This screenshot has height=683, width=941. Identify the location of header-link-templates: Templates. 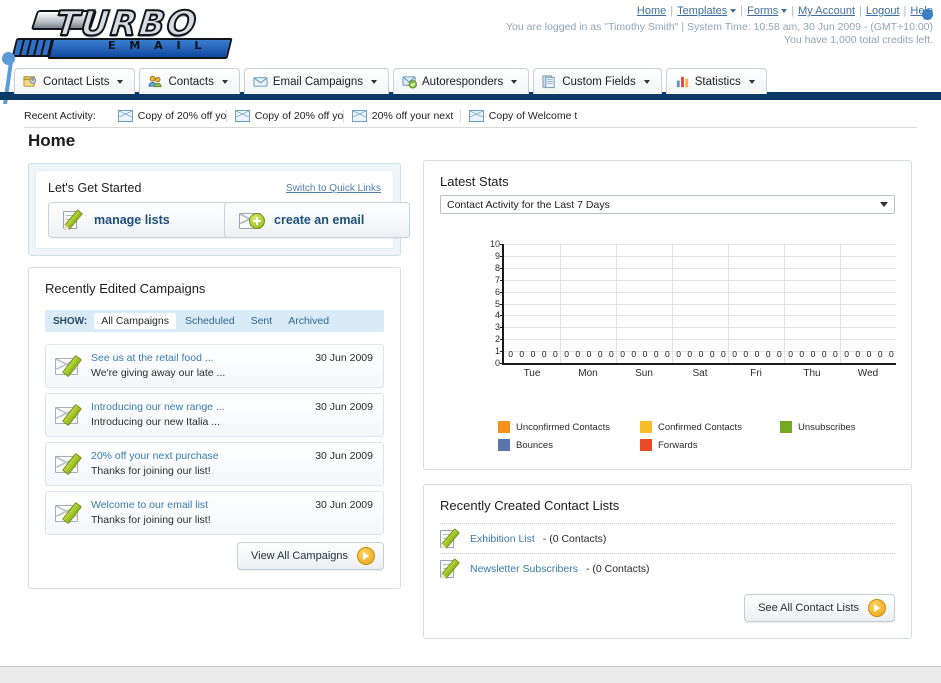
(702, 11).